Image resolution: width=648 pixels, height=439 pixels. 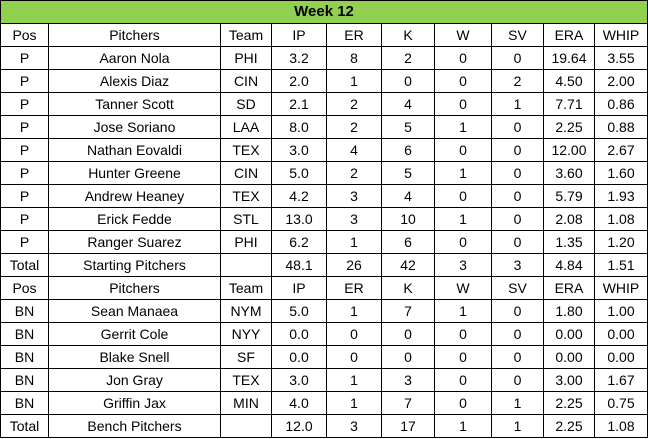 What do you see at coordinates (408, 104) in the screenshot?
I see `starting-pitcher-row-k-cell: 4` at bounding box center [408, 104].